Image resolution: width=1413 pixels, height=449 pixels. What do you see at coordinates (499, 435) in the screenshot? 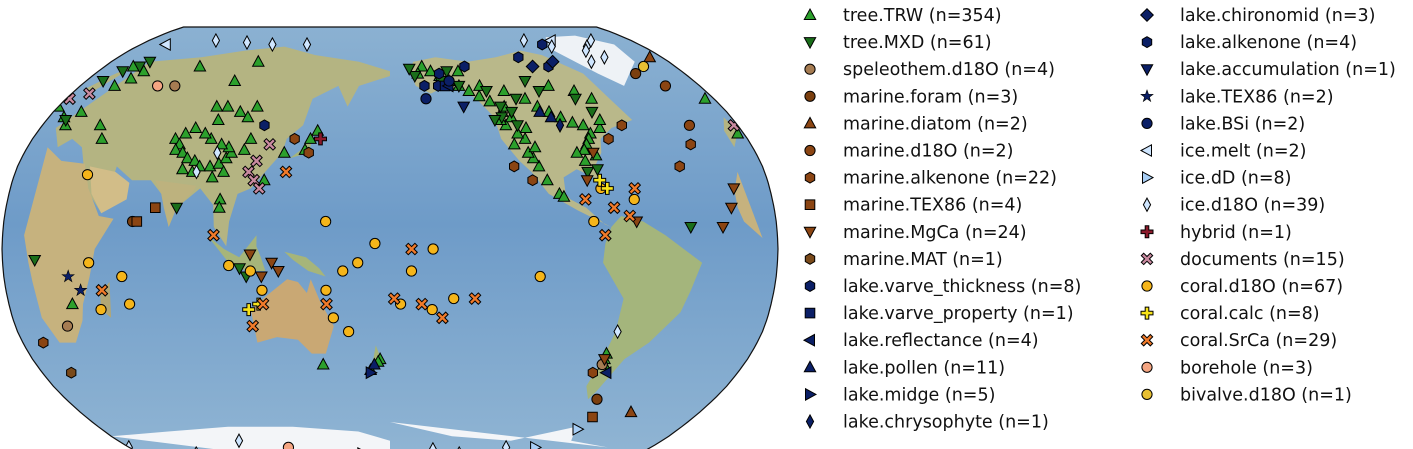
I see `land-antarctica` at bounding box center [499, 435].